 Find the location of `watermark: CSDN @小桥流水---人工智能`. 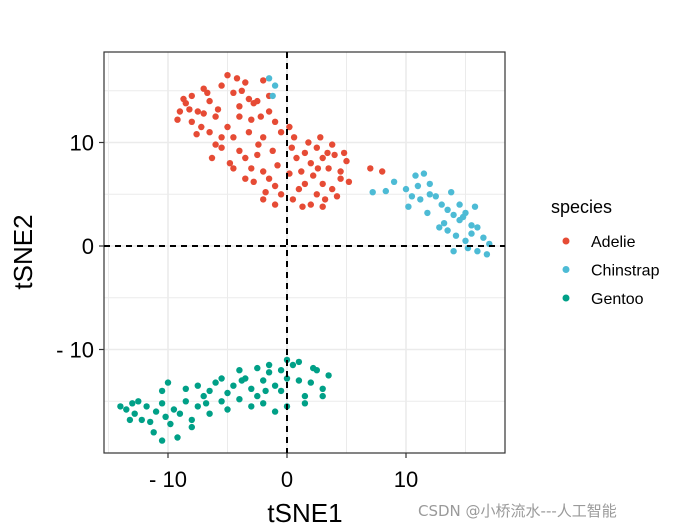

watermark: CSDN @小桥流水---人工智能 is located at coordinates (517, 511).